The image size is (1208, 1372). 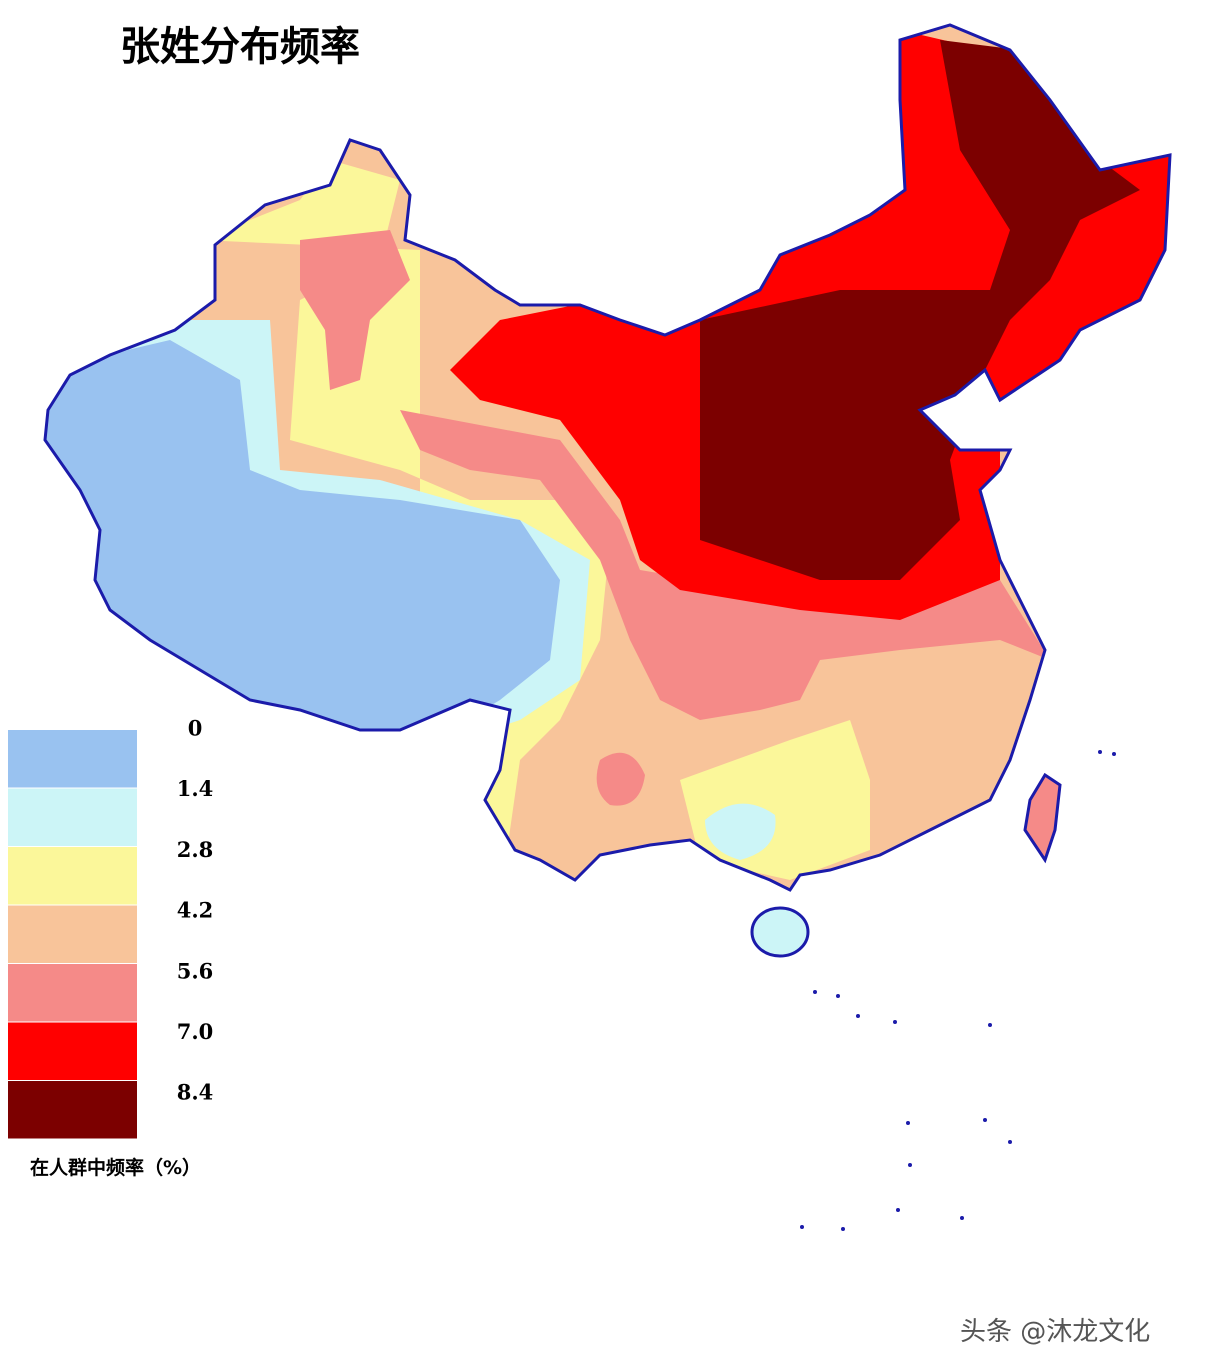 What do you see at coordinates (195, 1031) in the screenshot?
I see `legend-label: 7.0` at bounding box center [195, 1031].